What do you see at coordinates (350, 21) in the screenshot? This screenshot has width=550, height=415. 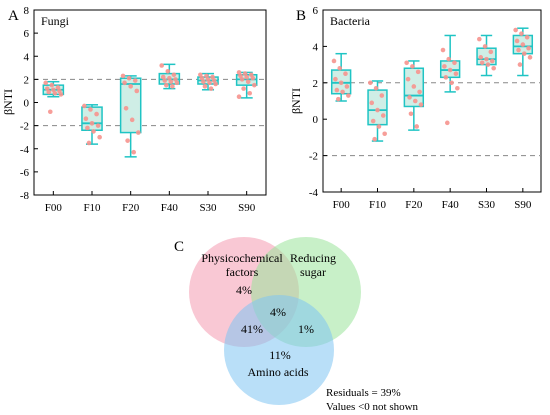 I see `panel-title-bacteria: Bacteria` at bounding box center [350, 21].